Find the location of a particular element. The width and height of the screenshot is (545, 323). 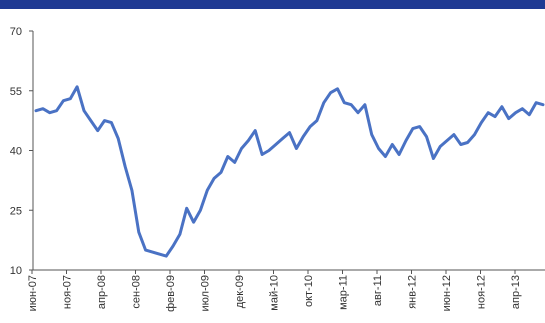

x-tick-label: июн-12 is located at coordinates (447, 293).